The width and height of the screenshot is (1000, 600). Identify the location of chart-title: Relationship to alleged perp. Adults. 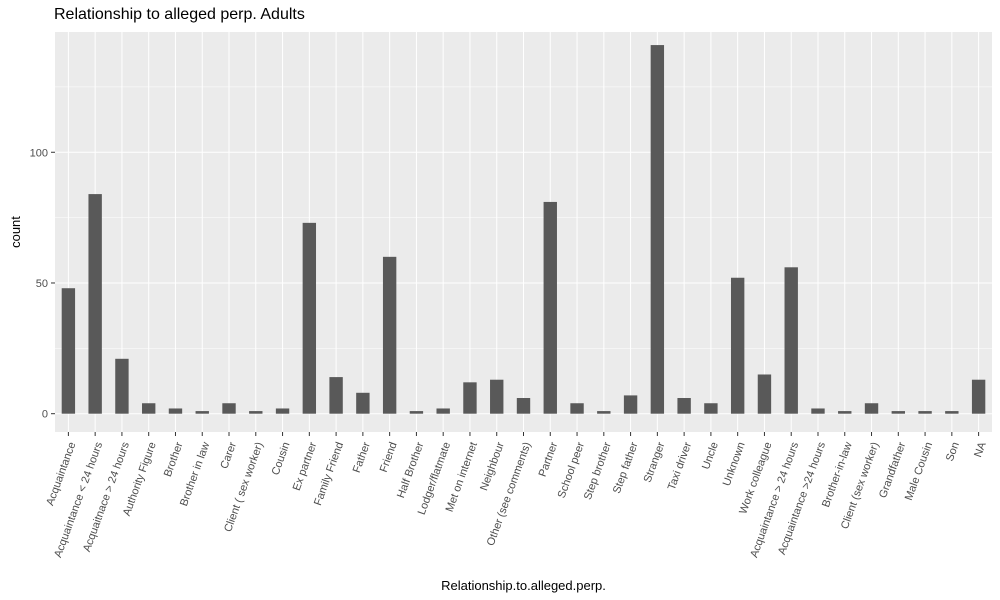
(179, 14).